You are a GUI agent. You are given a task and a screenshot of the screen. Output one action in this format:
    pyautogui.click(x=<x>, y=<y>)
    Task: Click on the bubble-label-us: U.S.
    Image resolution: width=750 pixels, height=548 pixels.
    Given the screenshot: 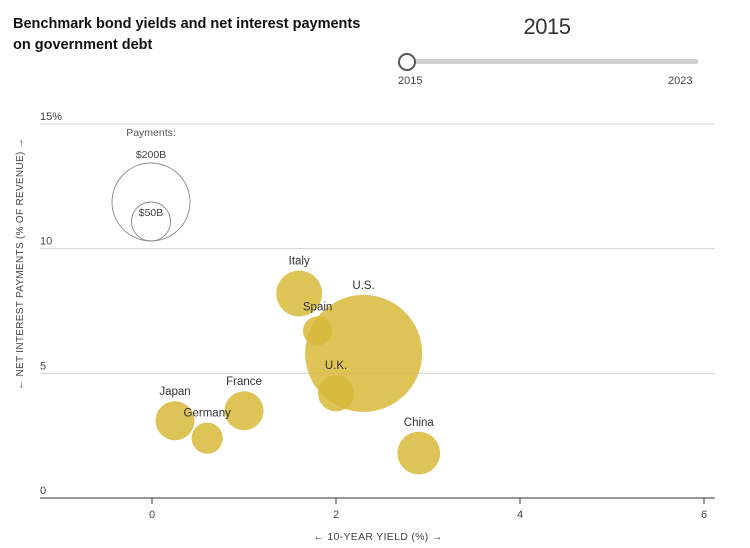 What is the action you would take?
    pyautogui.click(x=363, y=286)
    